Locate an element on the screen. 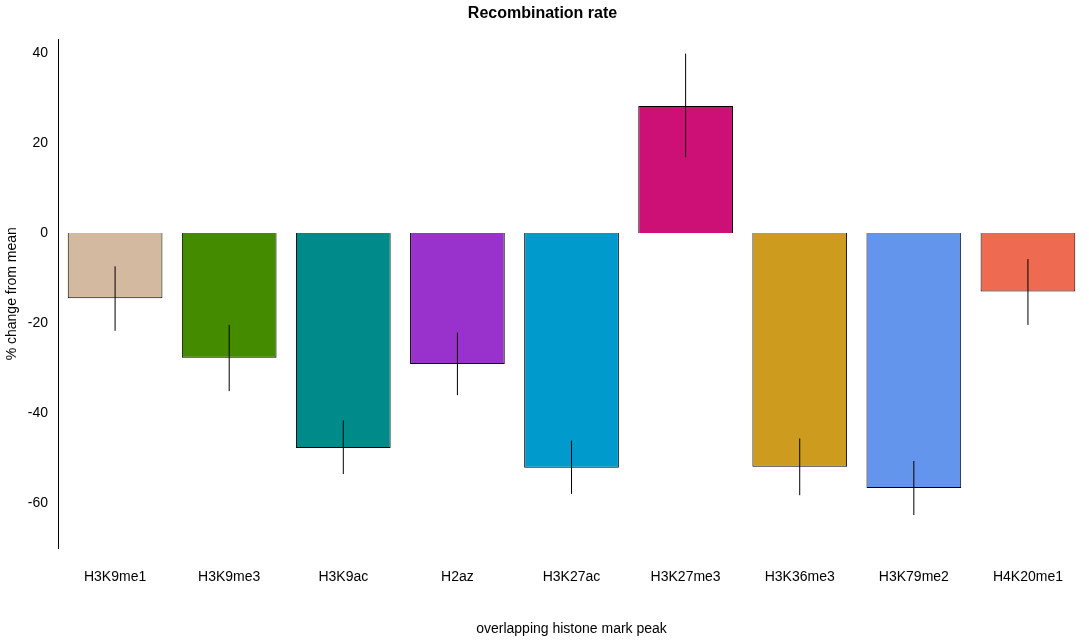  y-tick-label: -20 is located at coordinates (38, 321).